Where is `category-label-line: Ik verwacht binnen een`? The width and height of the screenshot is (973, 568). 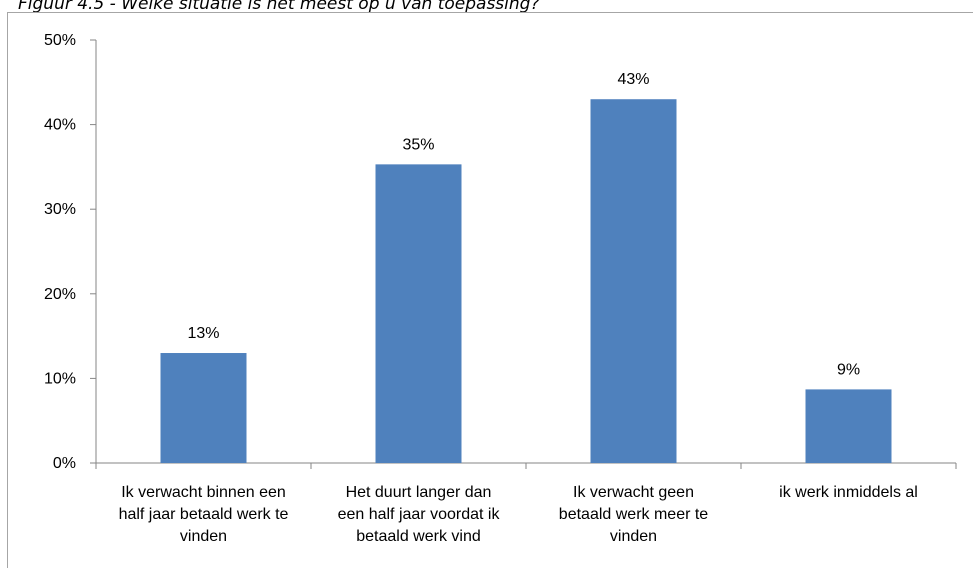
category-label-line: Ik verwacht binnen een is located at coordinates (203, 492).